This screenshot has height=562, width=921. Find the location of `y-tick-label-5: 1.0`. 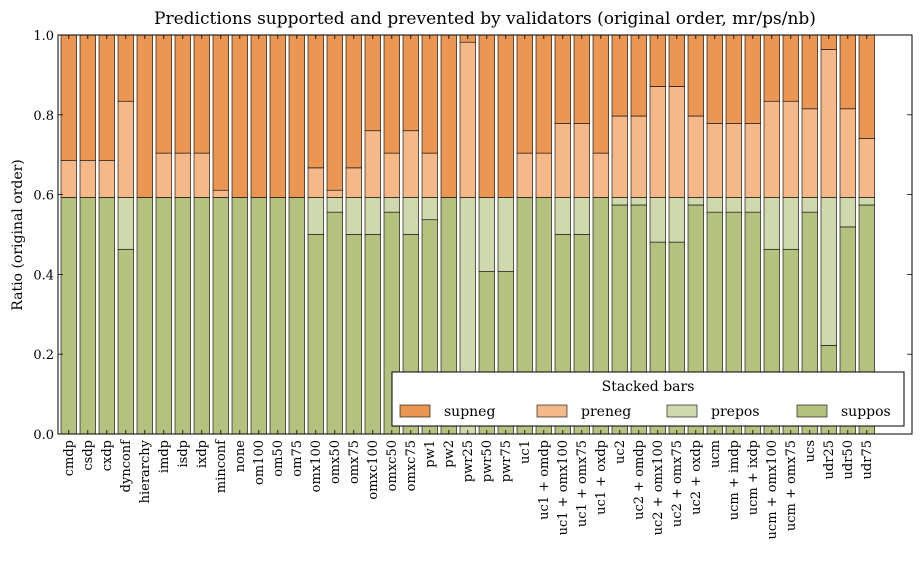

y-tick-label-5: 1.0 is located at coordinates (43, 36).